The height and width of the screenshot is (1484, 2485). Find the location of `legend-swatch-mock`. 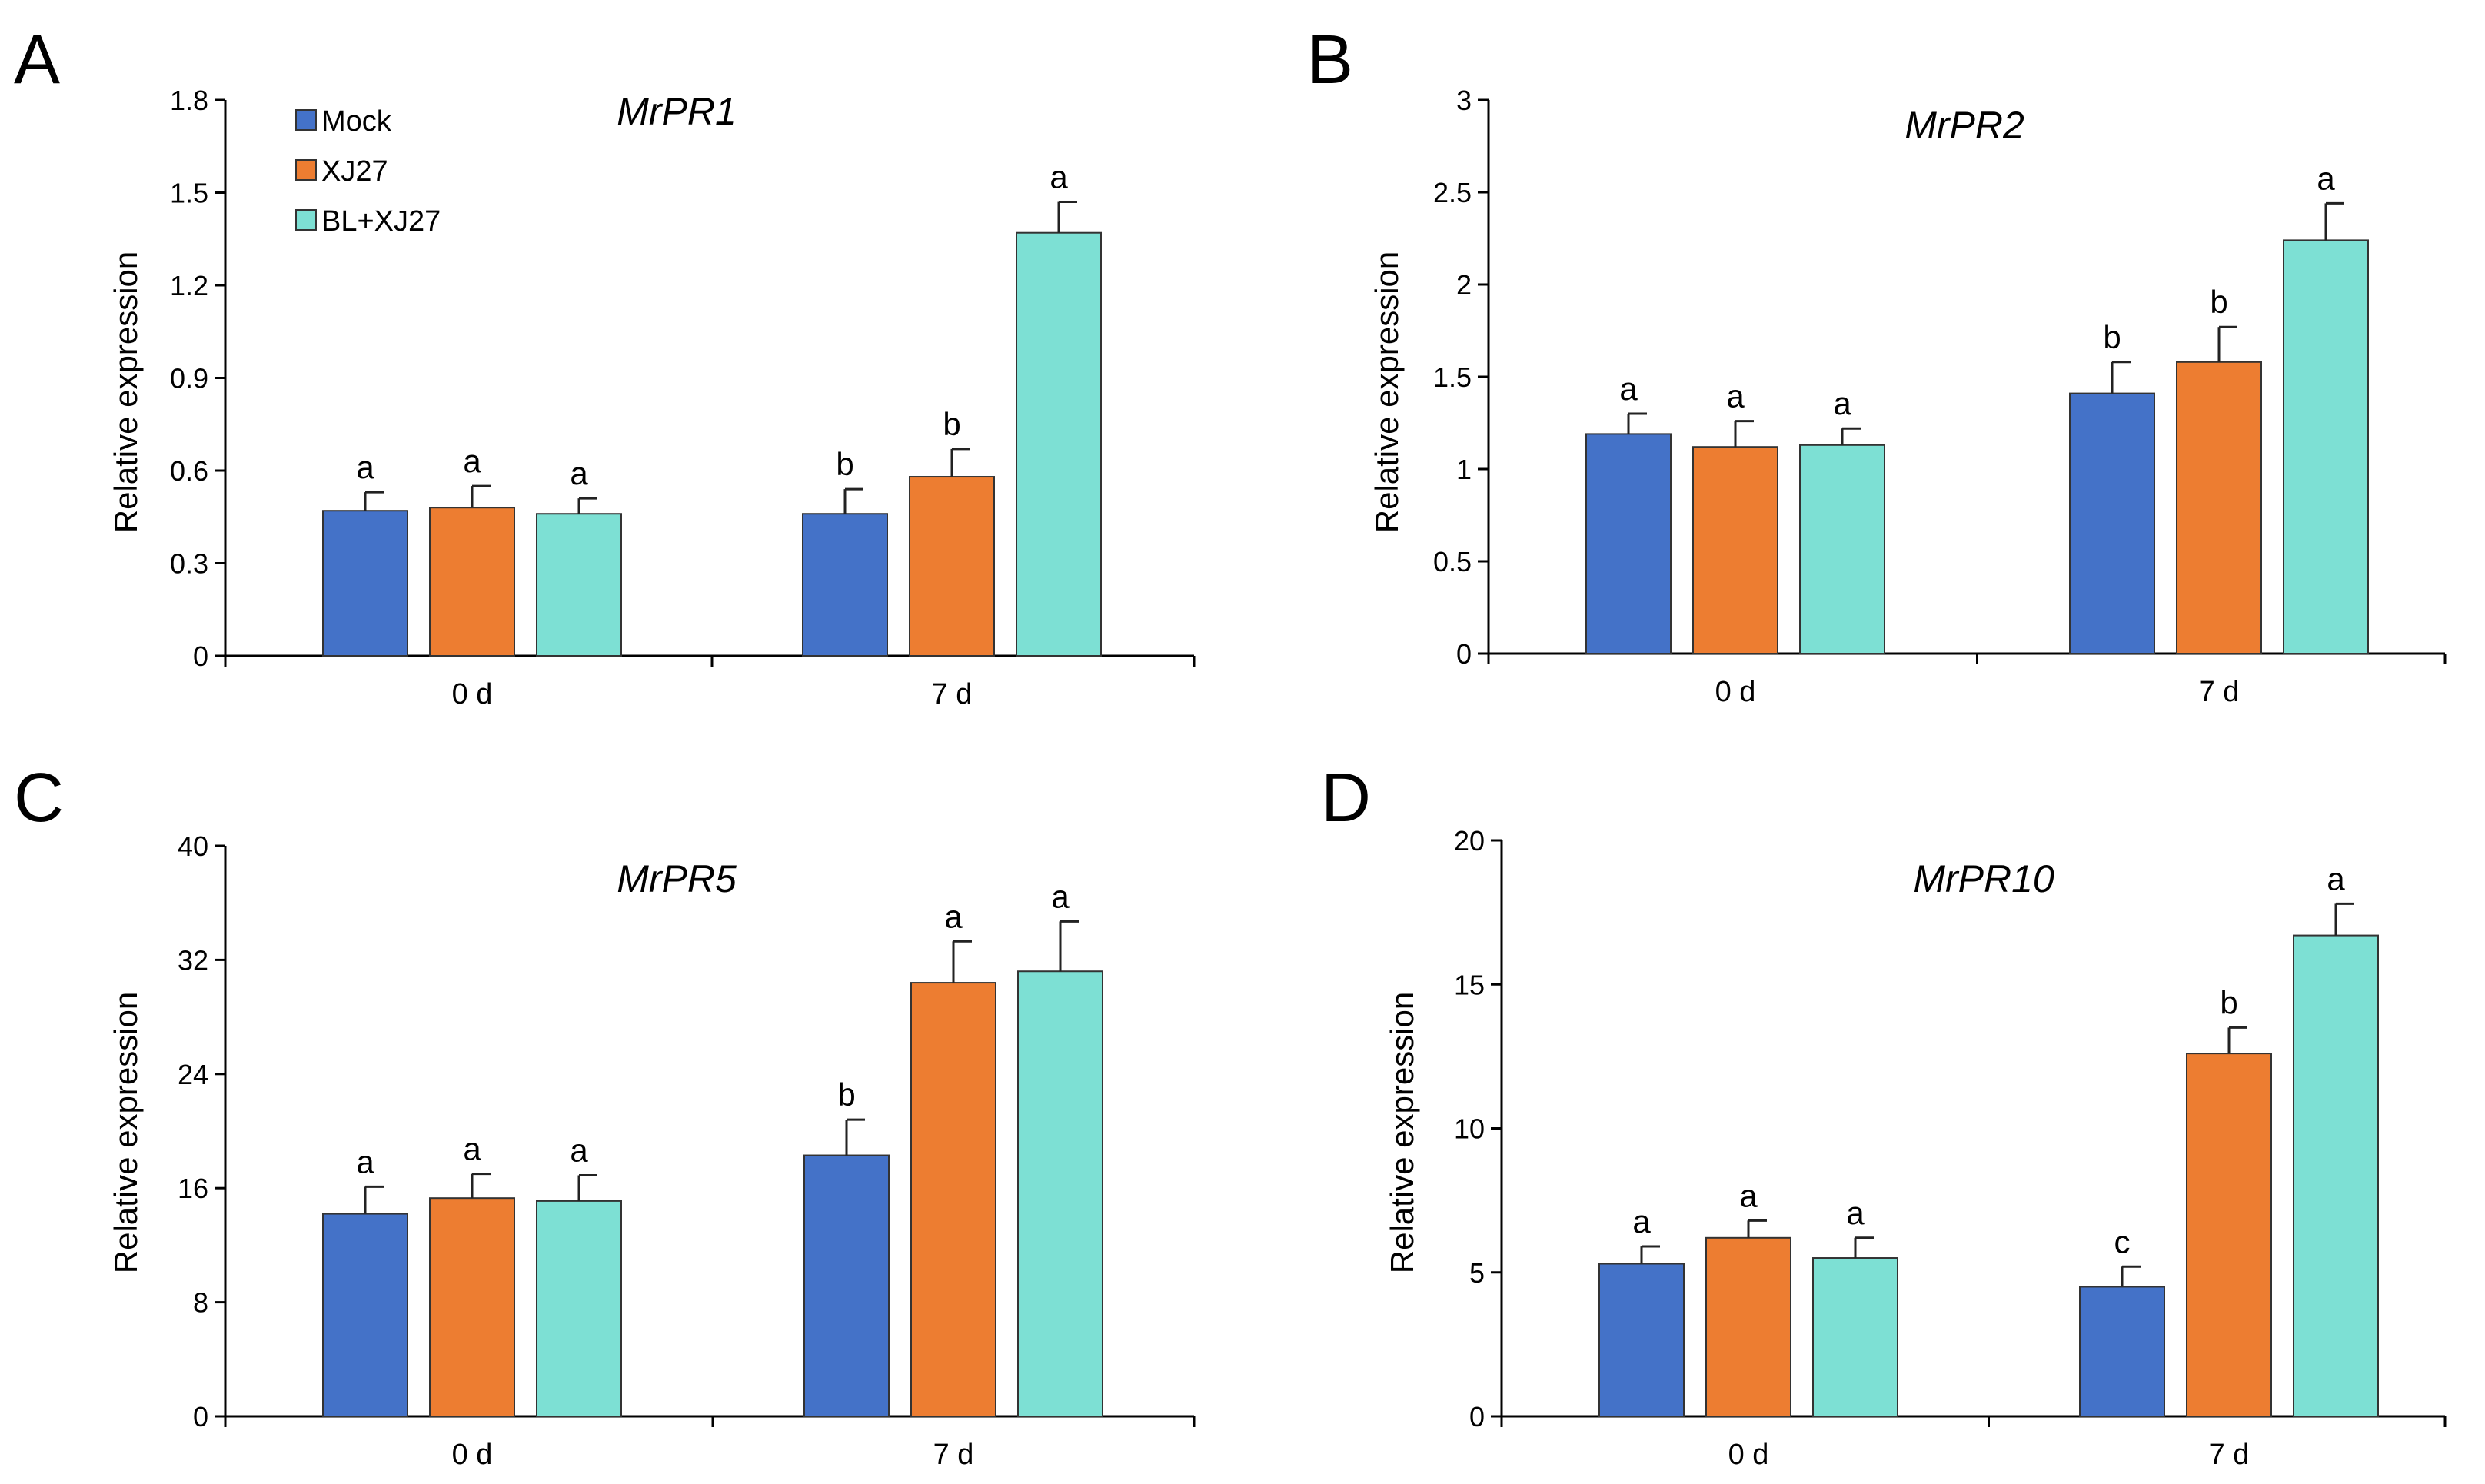

legend-swatch-mock is located at coordinates (306, 120).